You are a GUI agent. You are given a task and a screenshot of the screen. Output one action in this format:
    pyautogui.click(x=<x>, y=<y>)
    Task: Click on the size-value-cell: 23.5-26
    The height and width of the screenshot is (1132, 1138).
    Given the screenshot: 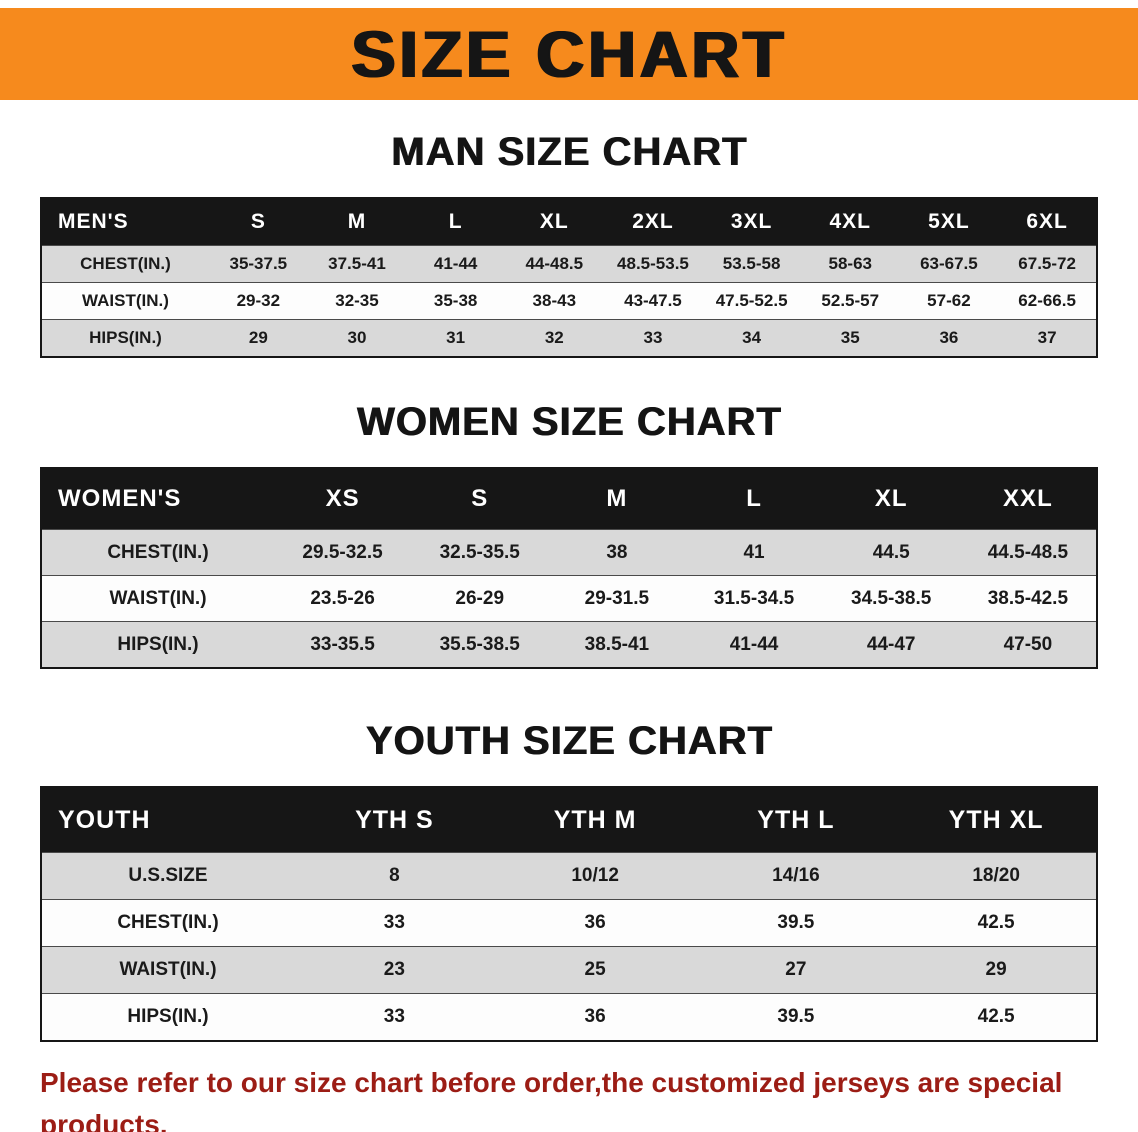 What is the action you would take?
    pyautogui.click(x=343, y=598)
    